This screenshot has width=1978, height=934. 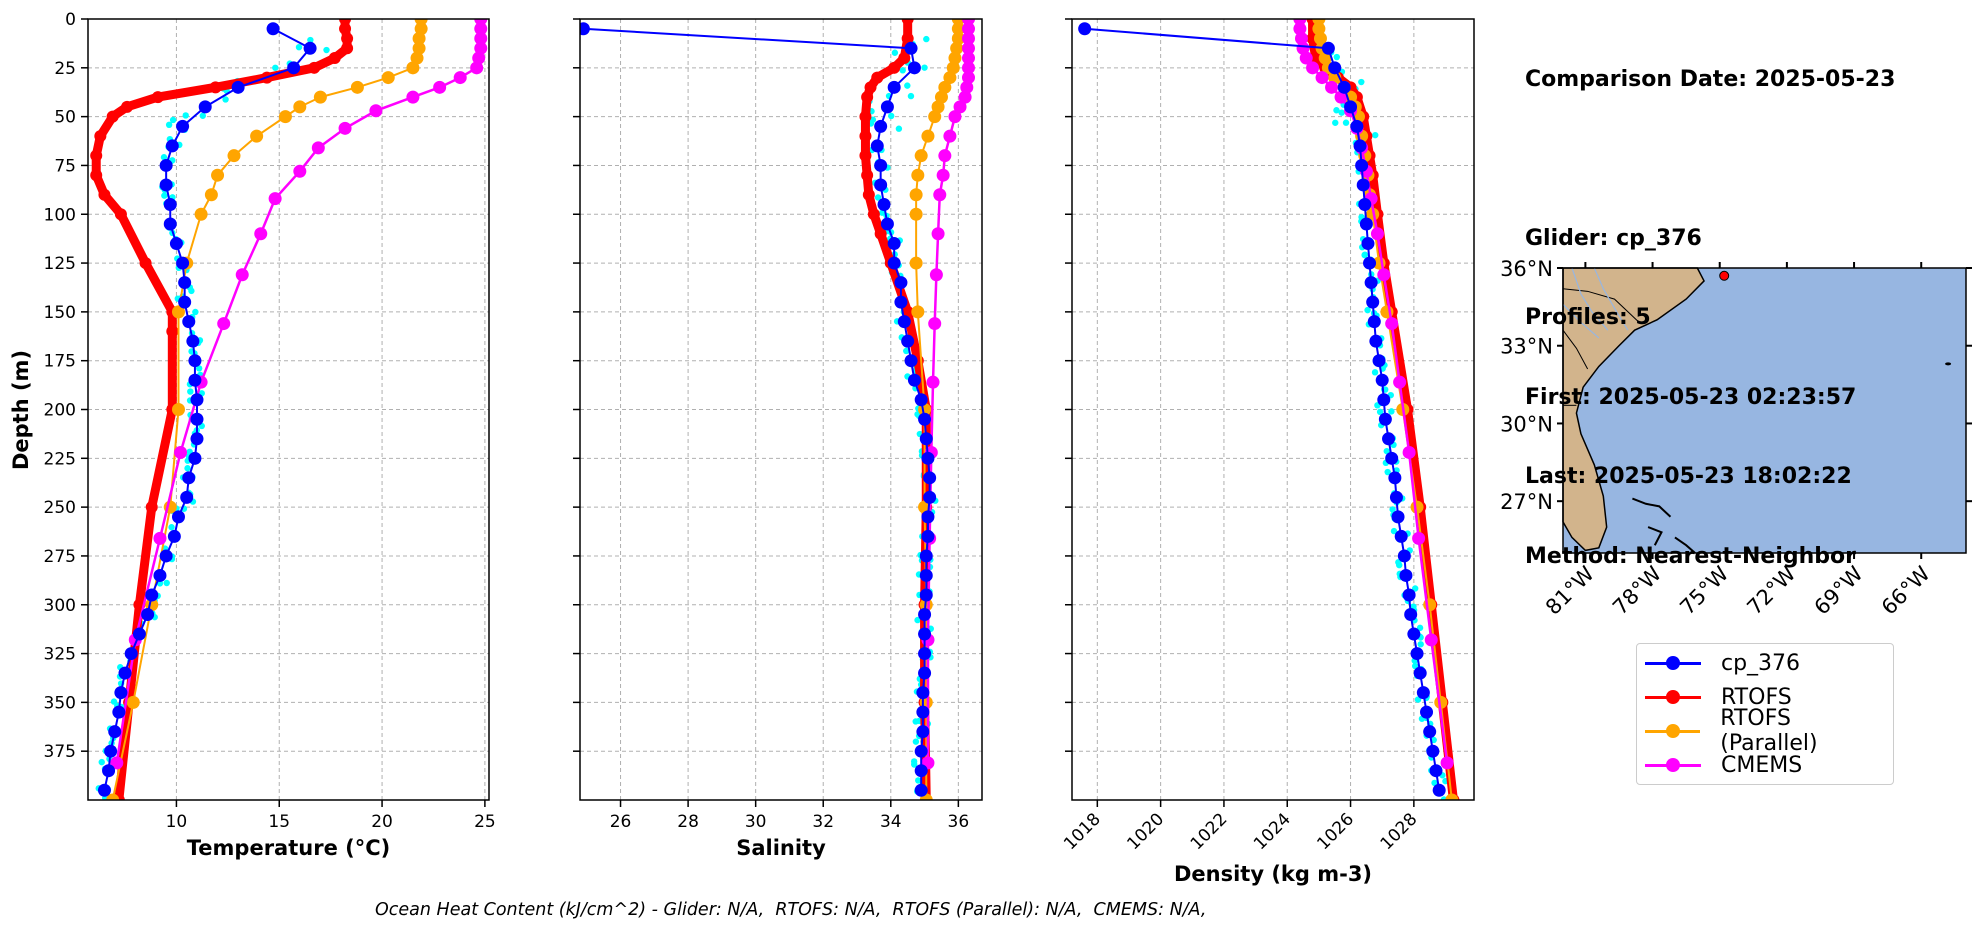 I want to click on legend-label: RTOFS, so click(x=1756, y=697).